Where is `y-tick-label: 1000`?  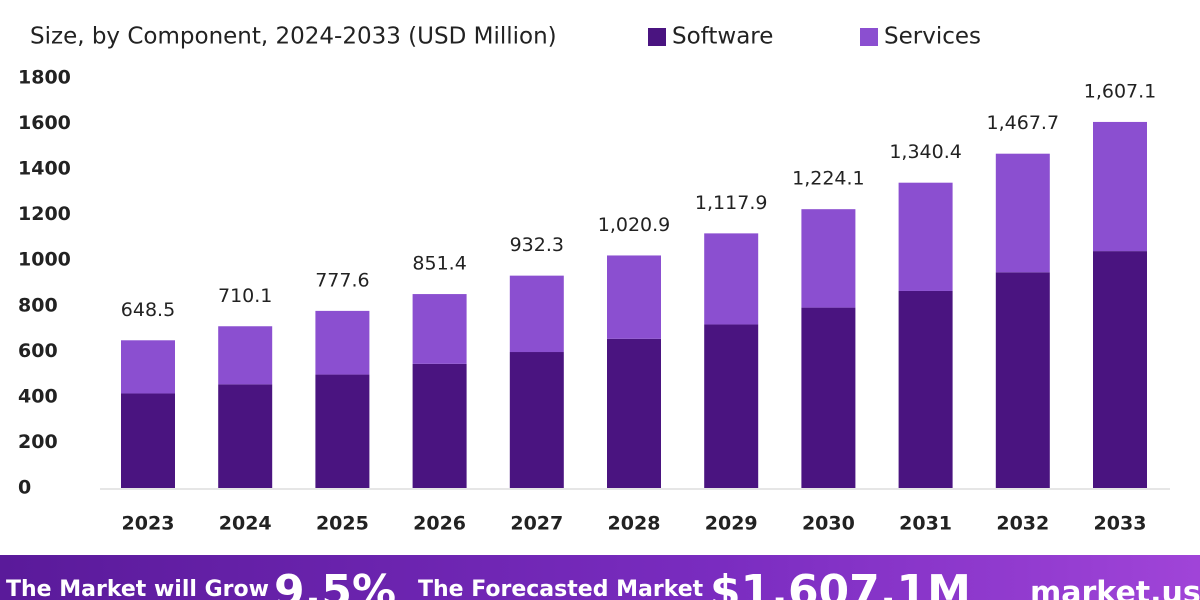
y-tick-label: 1000 is located at coordinates (44, 260).